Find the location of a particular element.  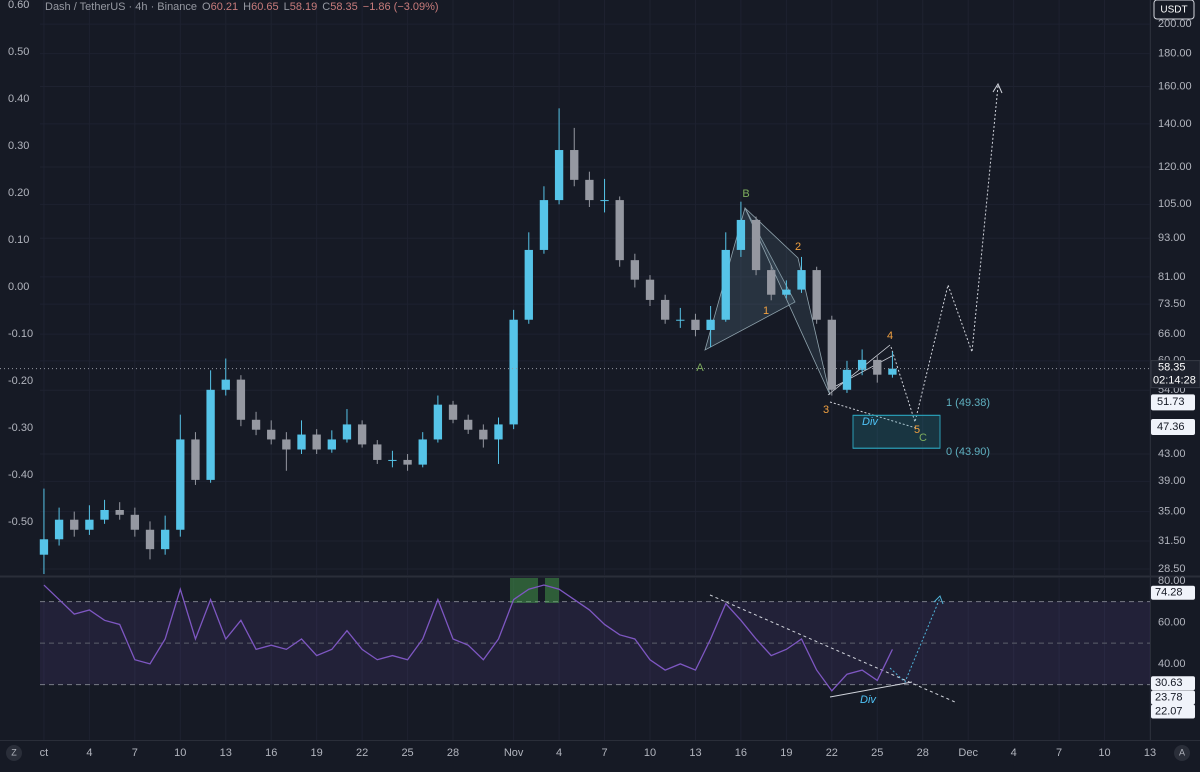

rsi-tick-label: 60.00 is located at coordinates (1172, 622).